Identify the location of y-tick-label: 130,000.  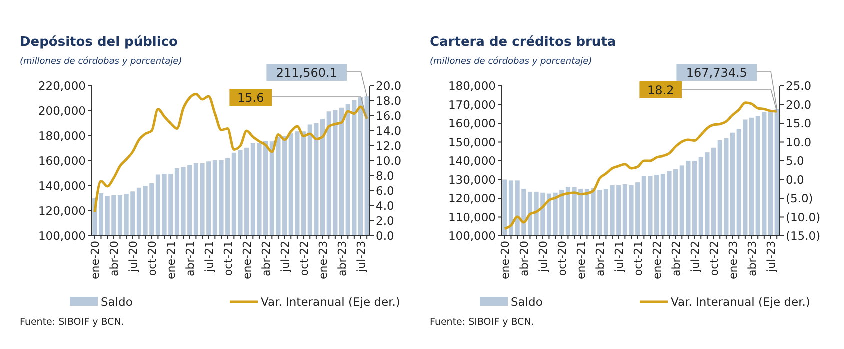
(472, 179).